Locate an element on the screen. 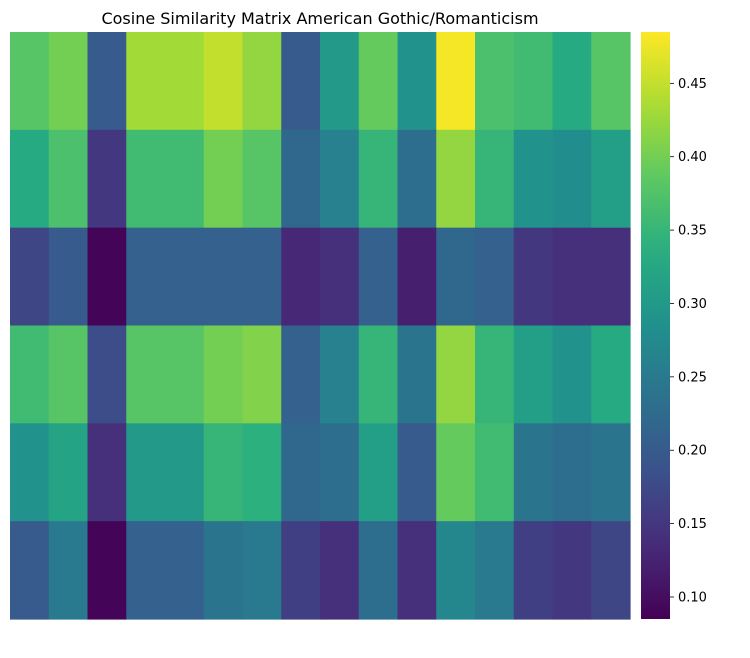 This screenshot has width=750, height=658. colorbar: 0.10 0.15 0.20 0.25 0.30 0.35 0.40 0.45 is located at coordinates (674, 325).